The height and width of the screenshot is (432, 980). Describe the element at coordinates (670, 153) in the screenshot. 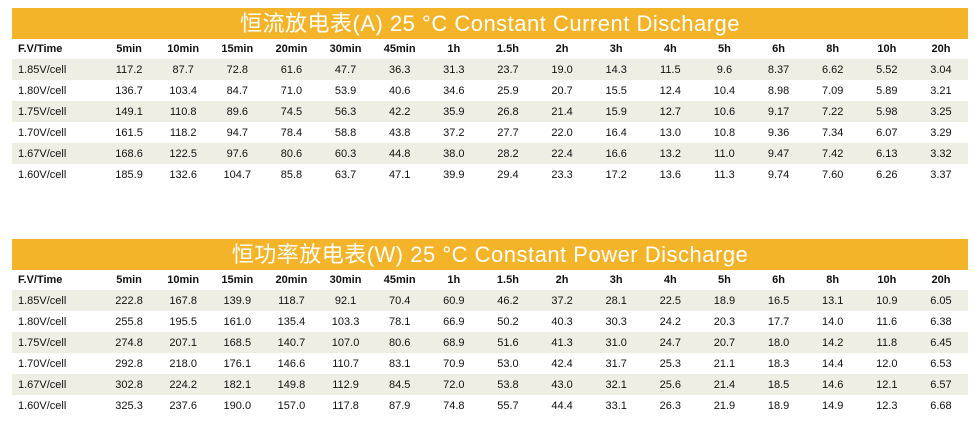

I see `cell: 13.2` at that location.